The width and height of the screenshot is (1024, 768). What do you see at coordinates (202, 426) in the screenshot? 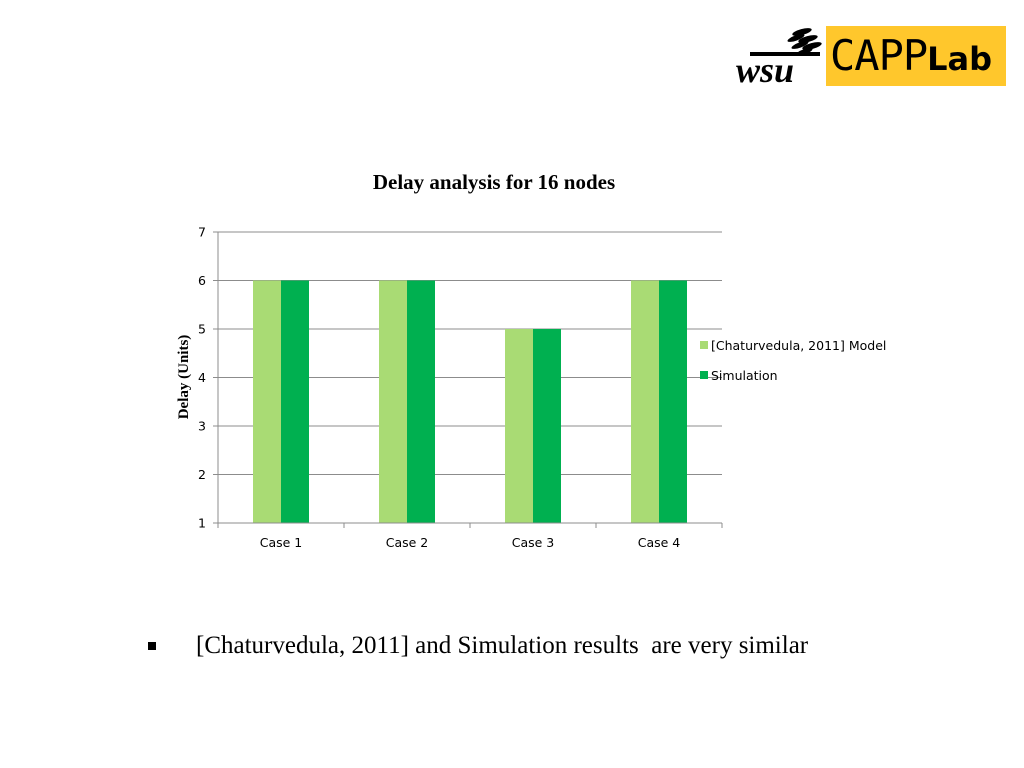
I see `y-tick-label: 3` at bounding box center [202, 426].